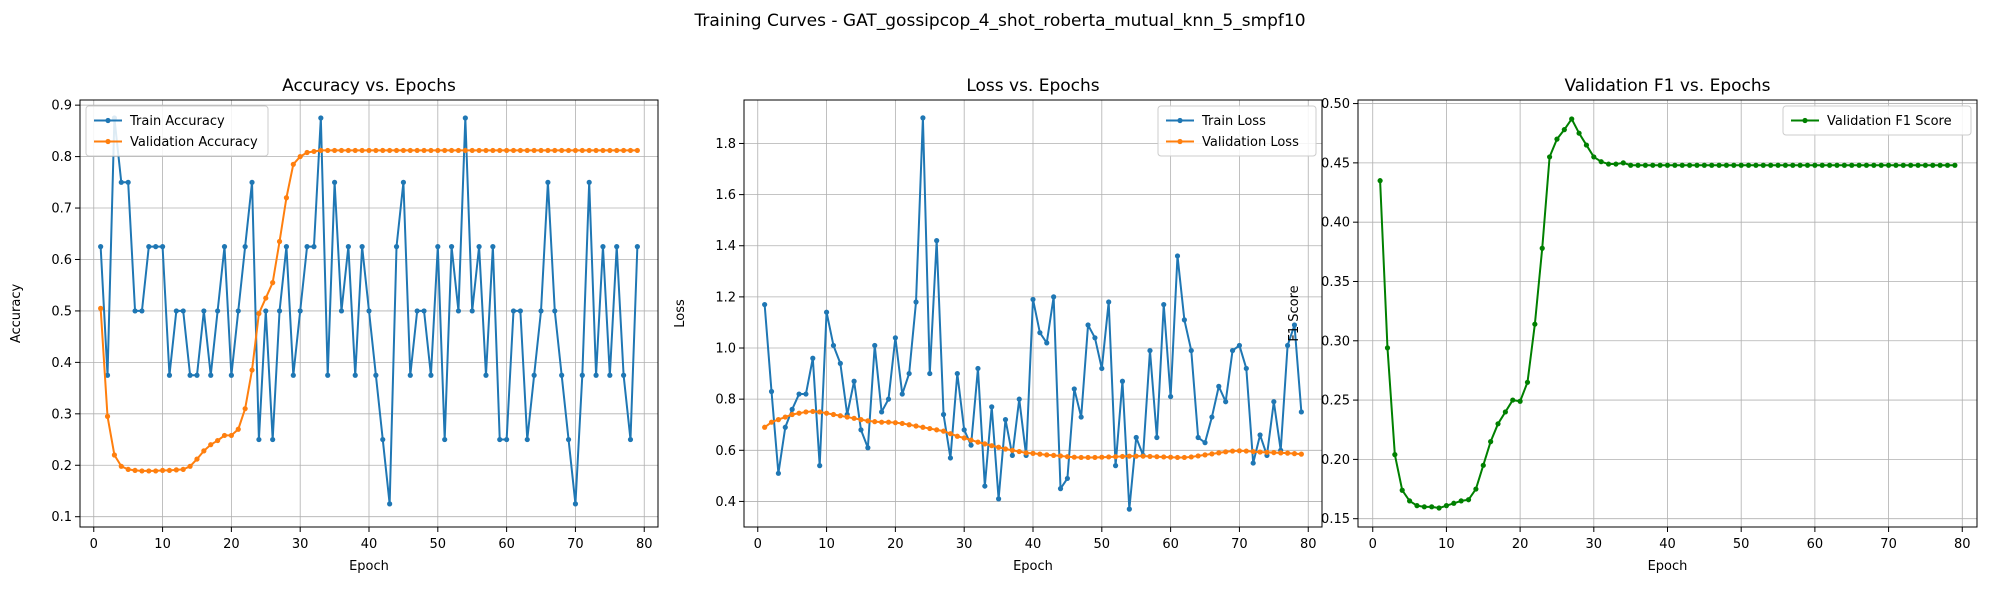 The width and height of the screenshot is (2000, 600). What do you see at coordinates (725, 349) in the screenshot?
I see `y-tick-label: 1.0` at bounding box center [725, 349].